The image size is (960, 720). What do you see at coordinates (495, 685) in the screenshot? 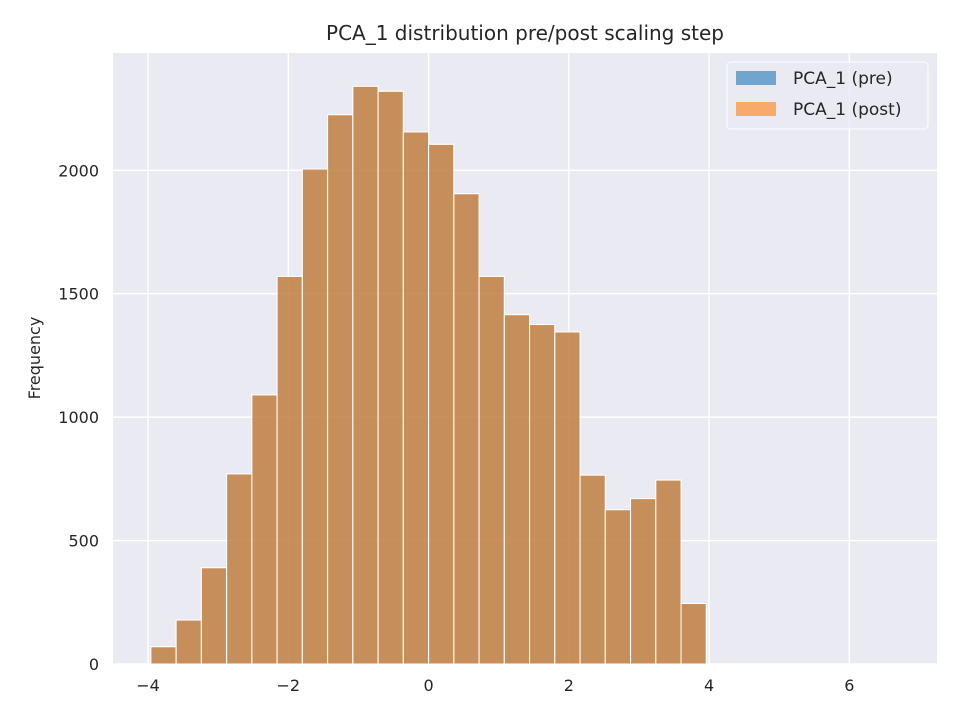
I see `x-axis-ticks: −4 −2 0 2 4 6` at bounding box center [495, 685].